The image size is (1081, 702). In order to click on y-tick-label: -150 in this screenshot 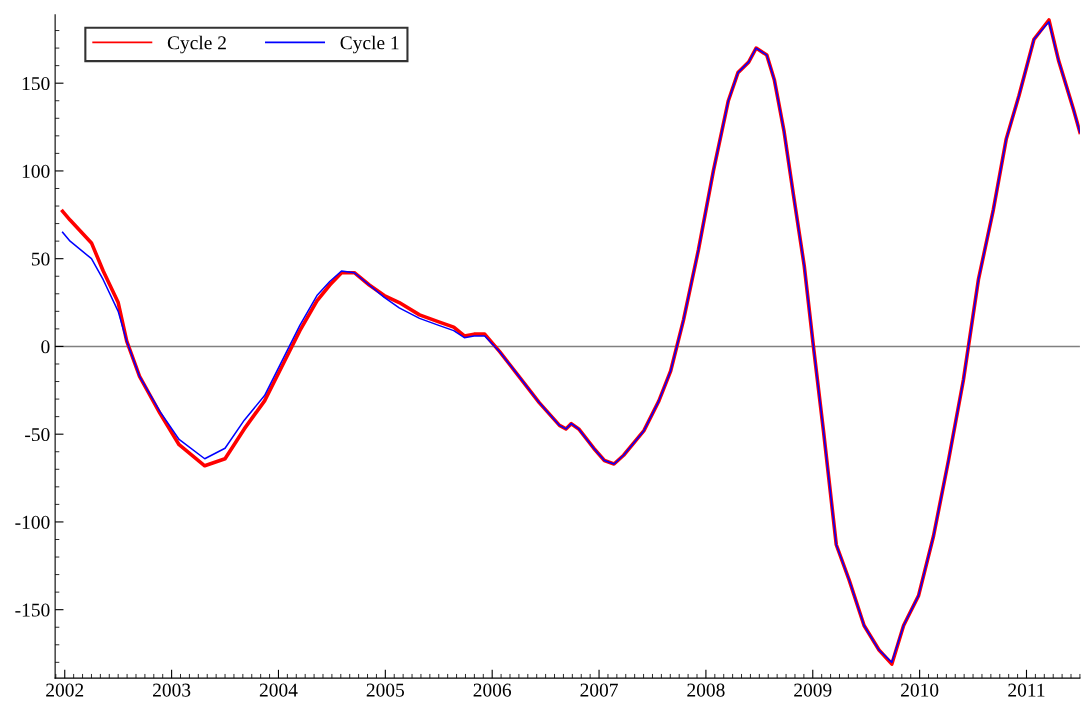, I will do `click(32, 610)`.